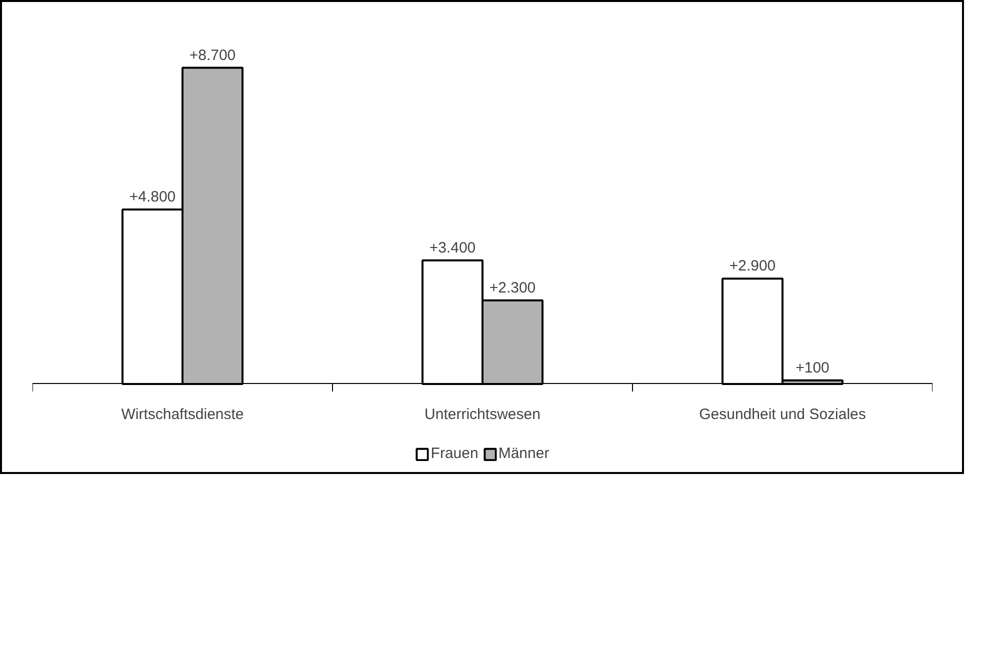  Describe the element at coordinates (452, 247) in the screenshot. I see `data-label: +3.400` at that location.